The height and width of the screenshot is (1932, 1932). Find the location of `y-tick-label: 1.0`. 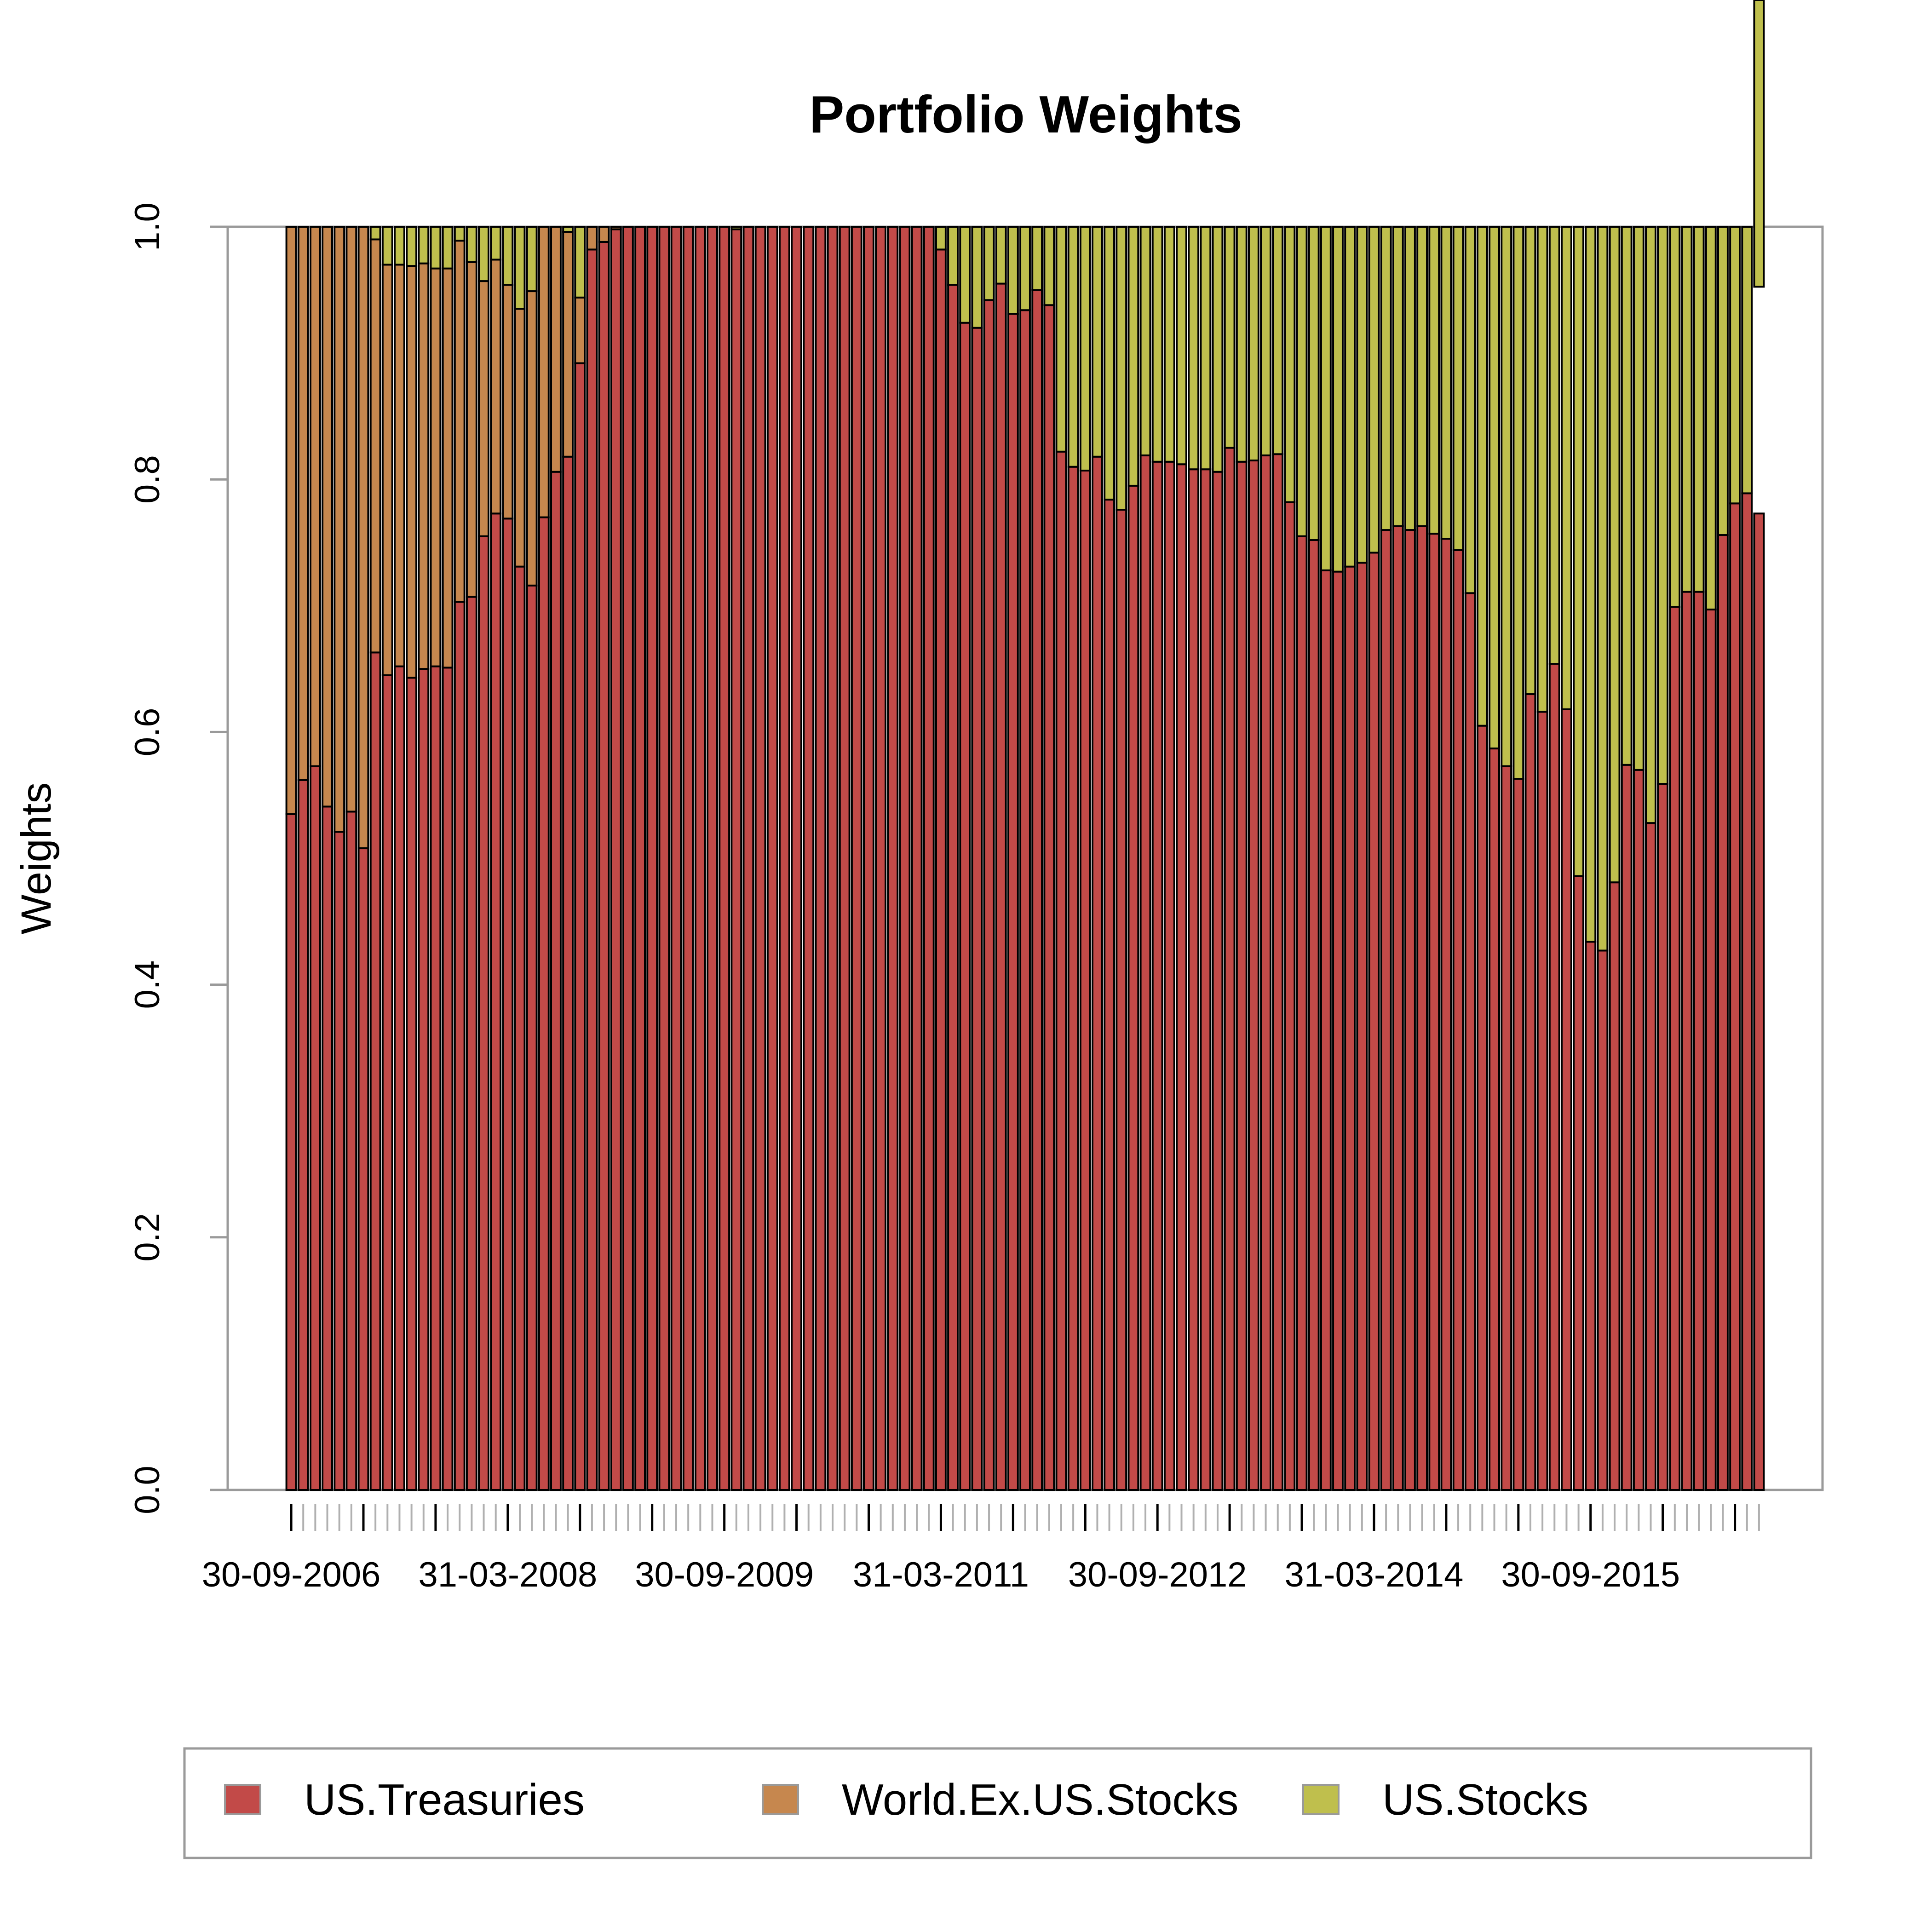

y-tick-label: 1.0 is located at coordinates (147, 226).